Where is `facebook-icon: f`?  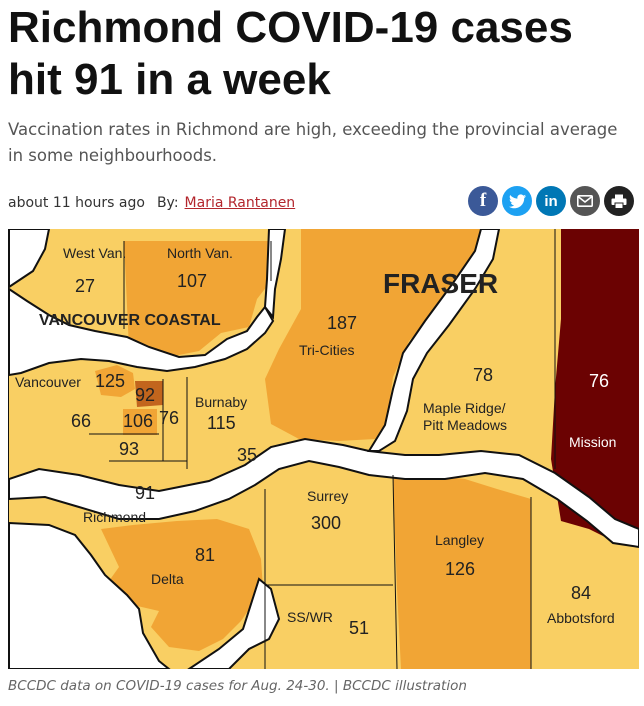 facebook-icon: f is located at coordinates (483, 201).